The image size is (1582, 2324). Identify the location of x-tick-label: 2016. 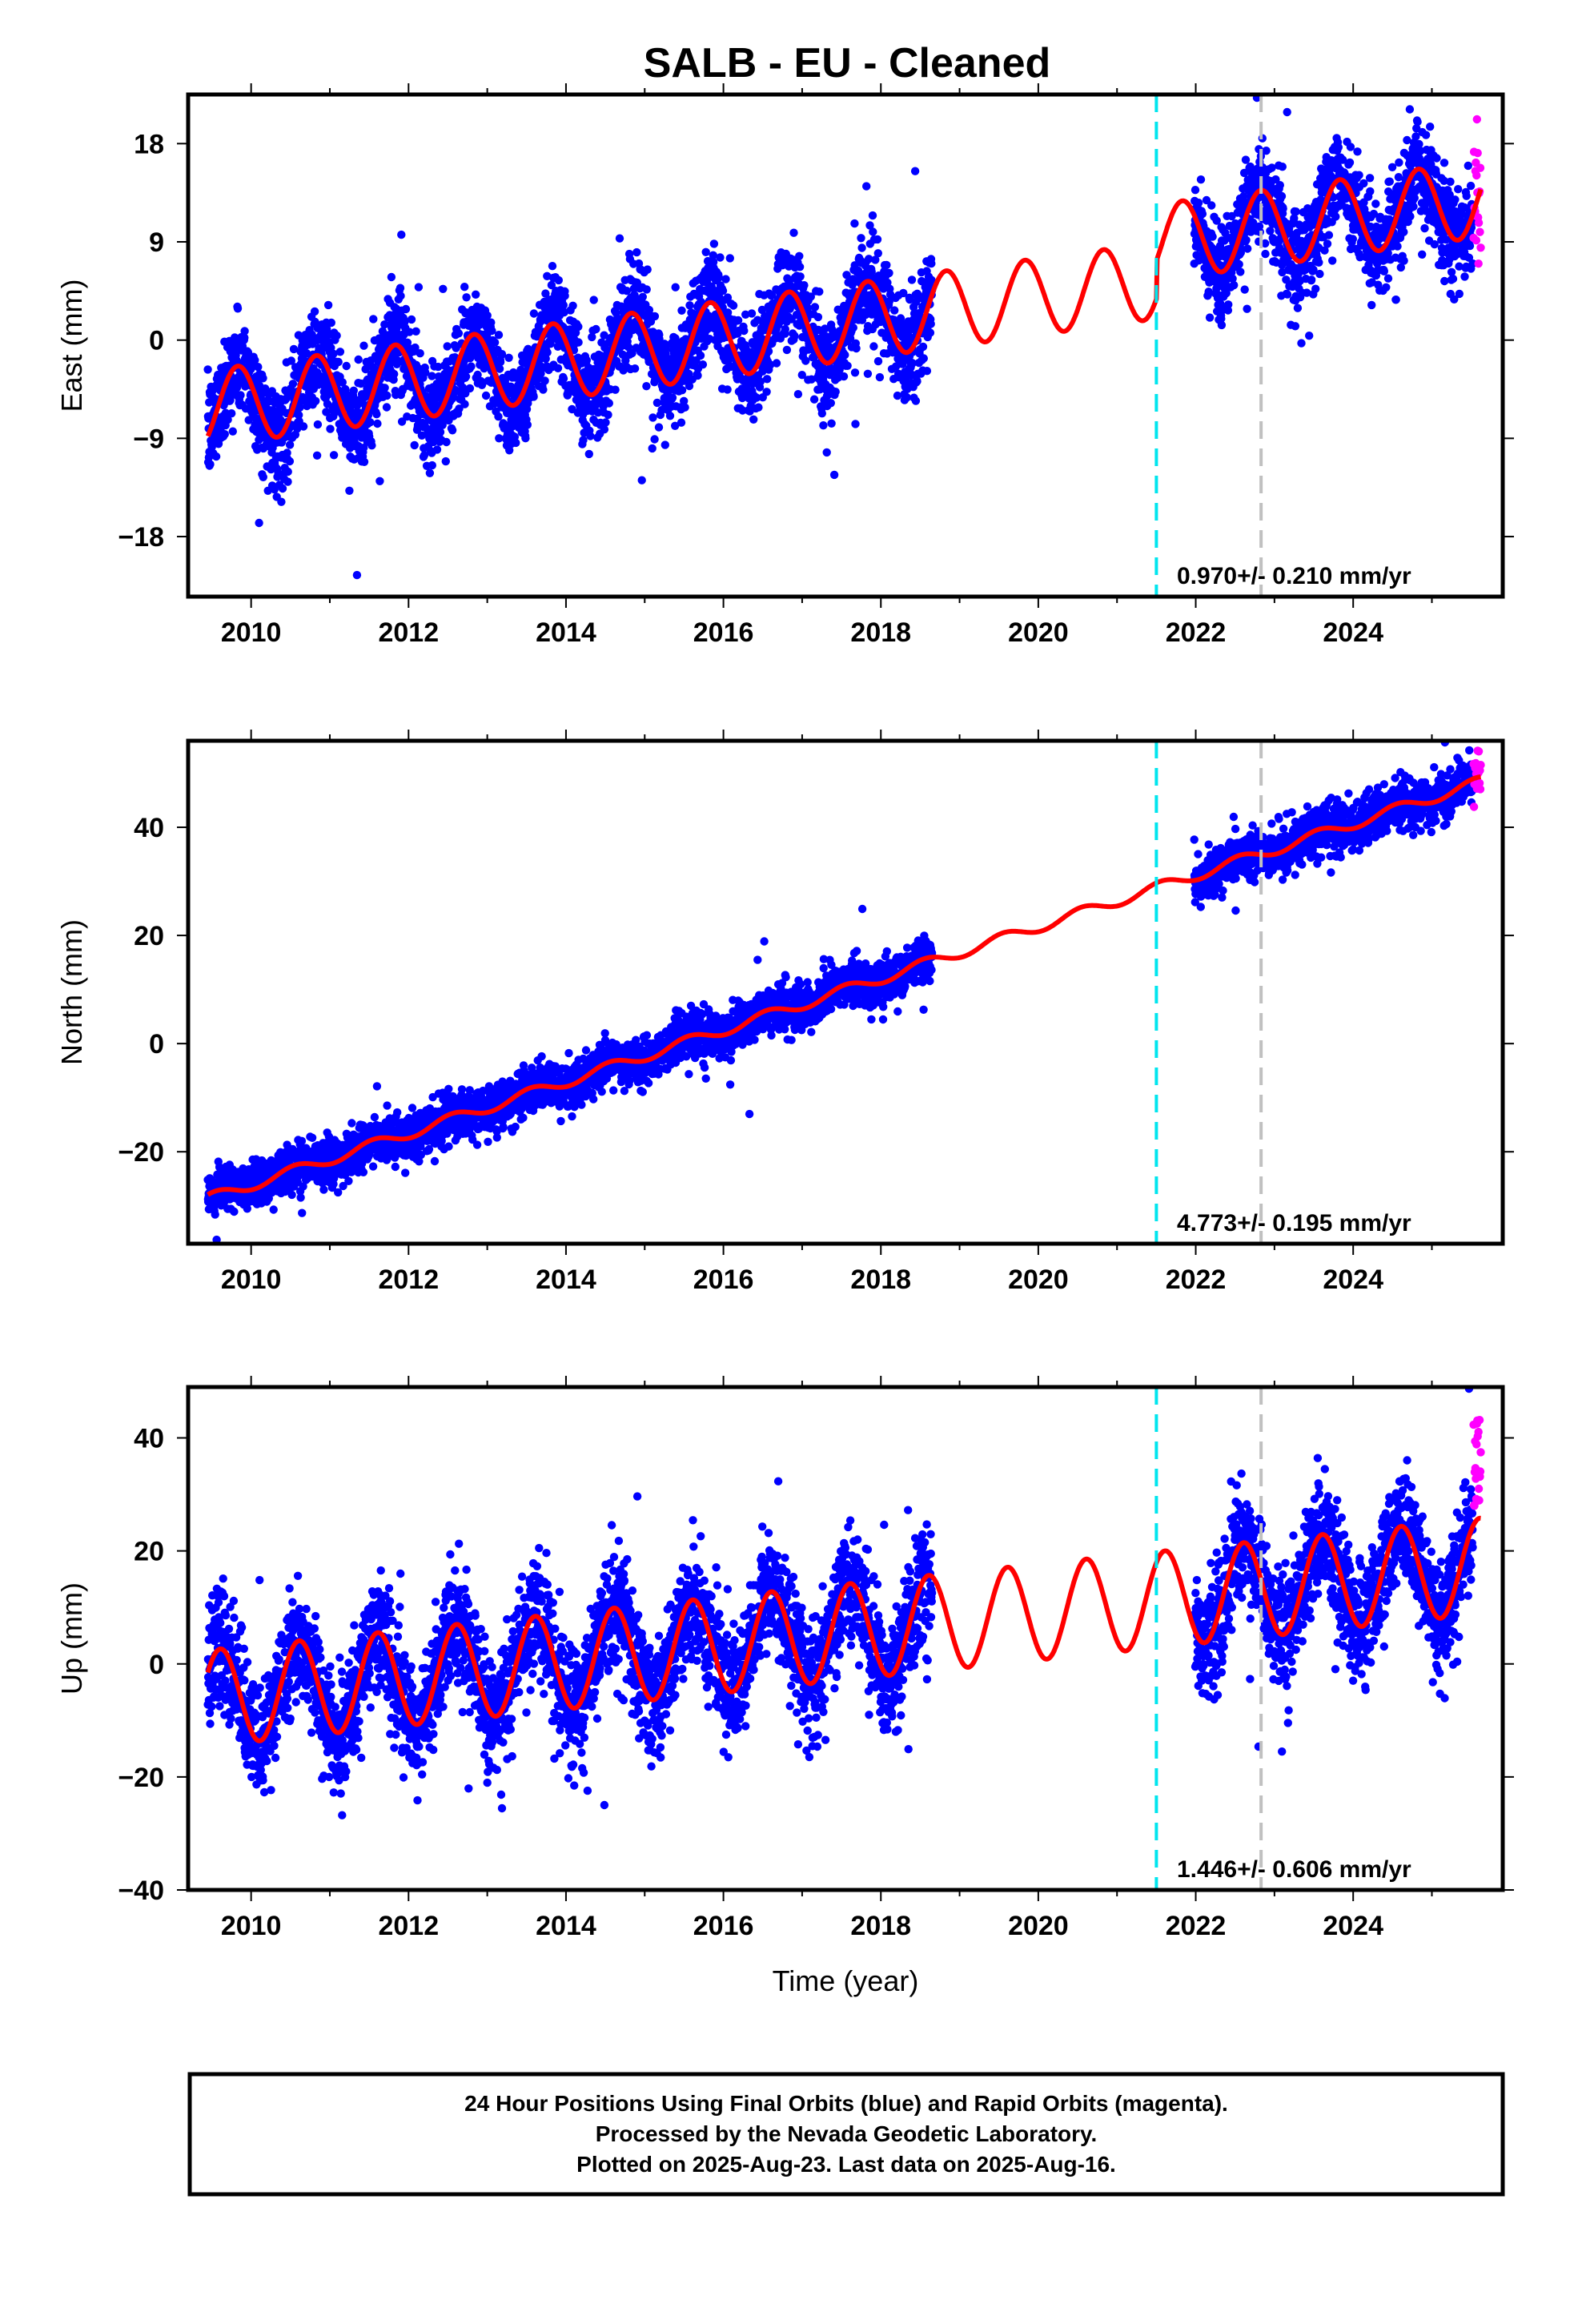
(724, 632).